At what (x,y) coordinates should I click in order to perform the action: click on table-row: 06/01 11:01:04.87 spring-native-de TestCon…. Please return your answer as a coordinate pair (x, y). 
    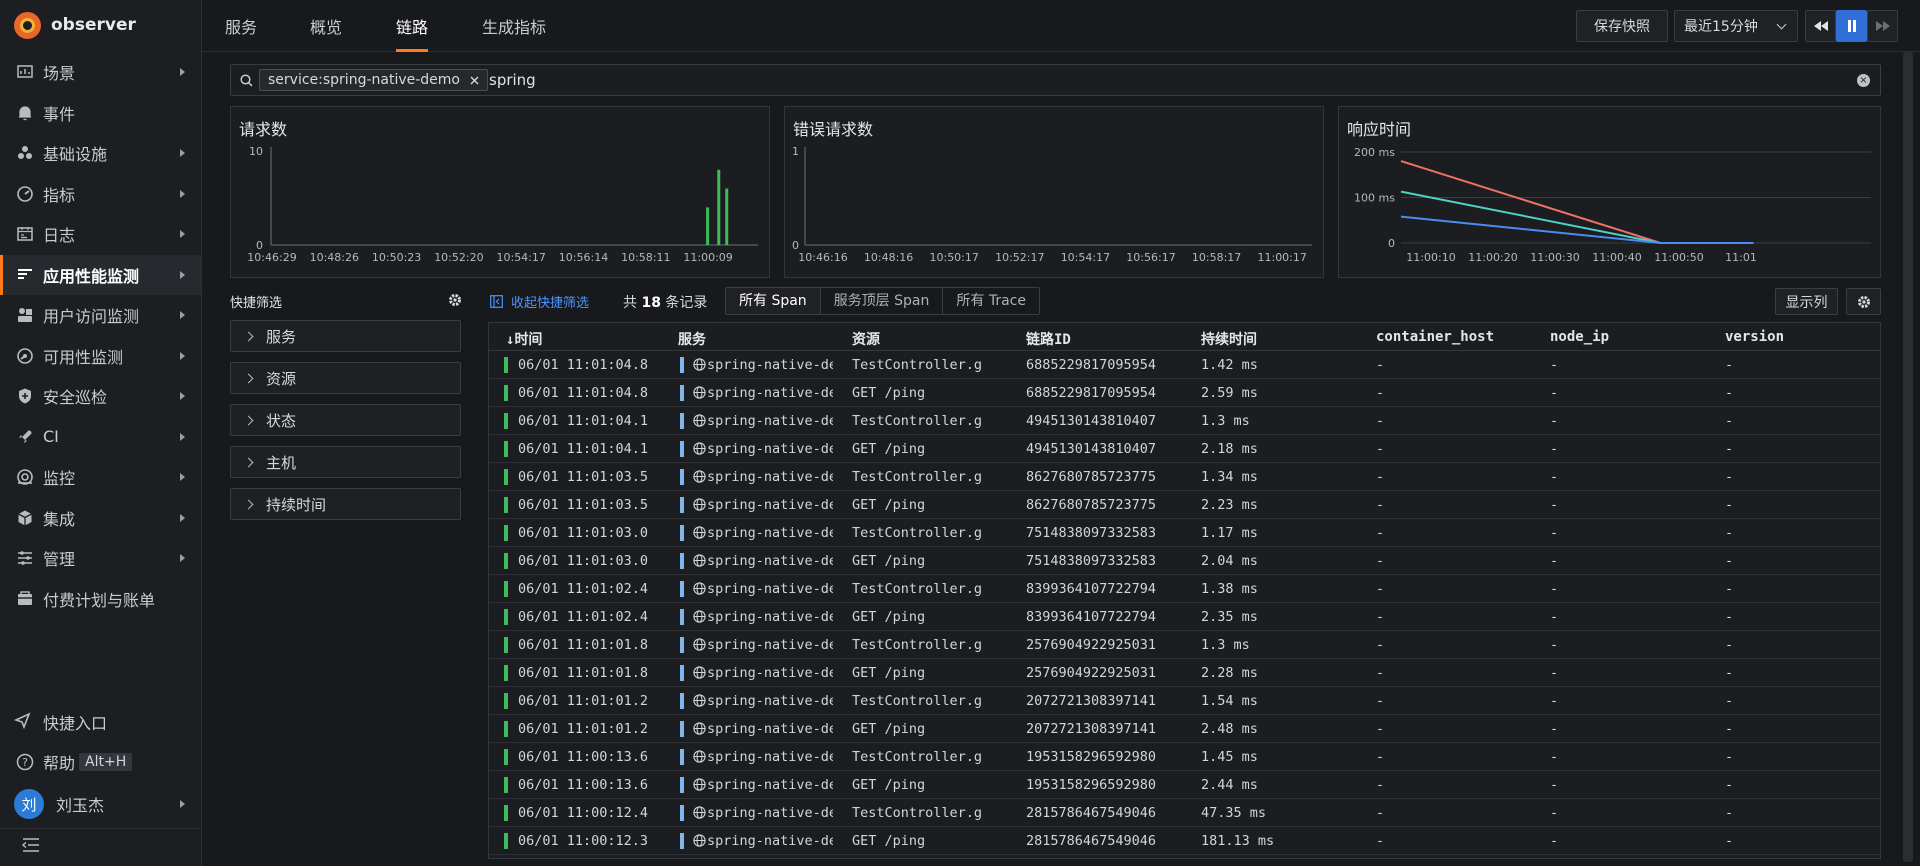
    Looking at the image, I should click on (1184, 365).